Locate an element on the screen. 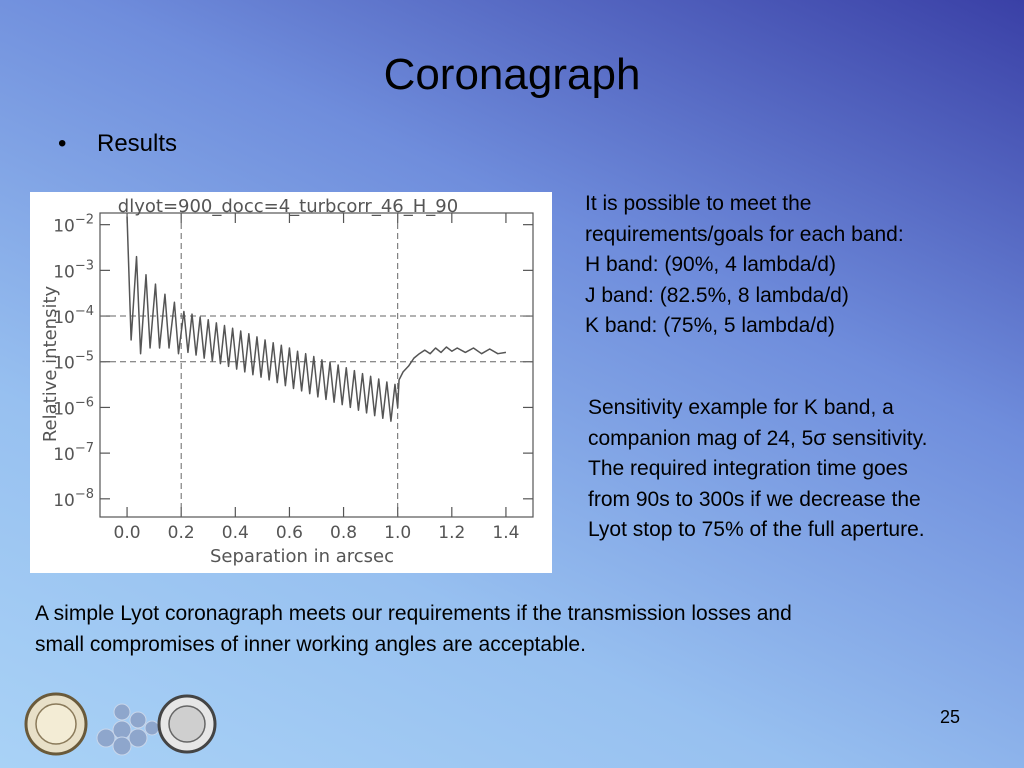 The image size is (1024, 768). text-line: from 90s to 300s if we decrease the is located at coordinates (754, 499).